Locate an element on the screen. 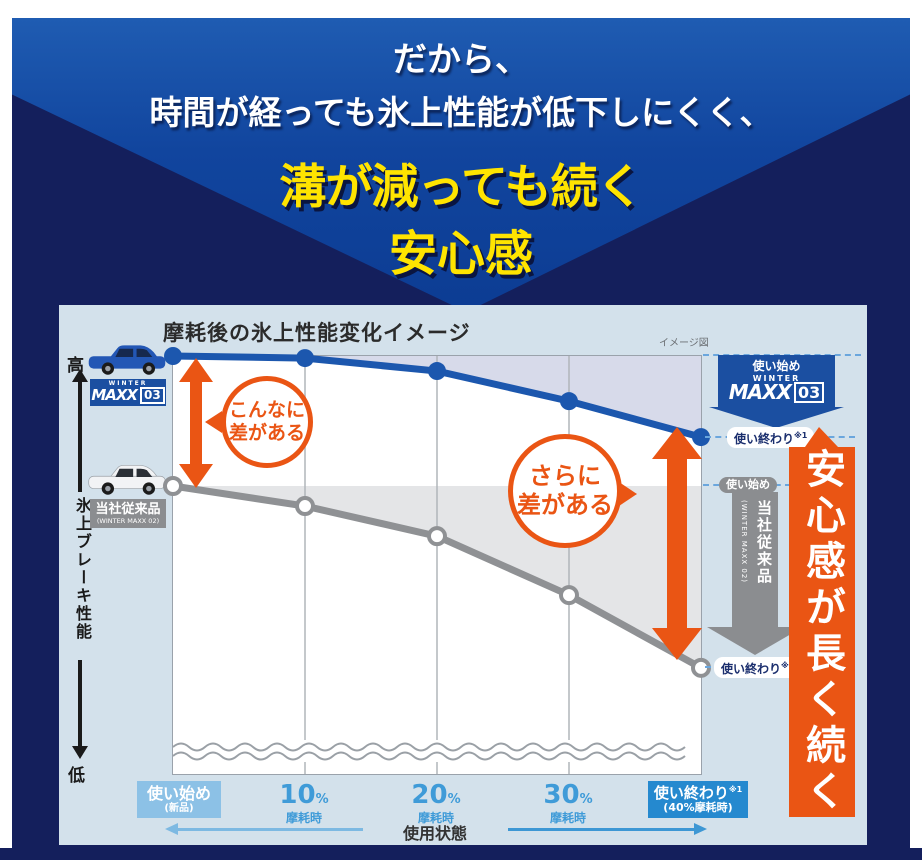 The width and height of the screenshot is (922, 860). axis-arrow-left-head-icon is located at coordinates (171, 829).